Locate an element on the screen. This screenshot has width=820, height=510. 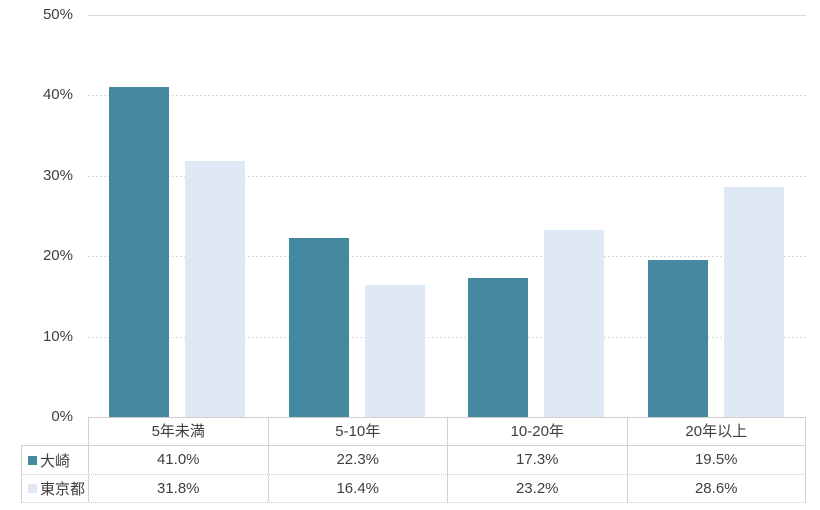
table-value-cell: 17.3% is located at coordinates (537, 460).